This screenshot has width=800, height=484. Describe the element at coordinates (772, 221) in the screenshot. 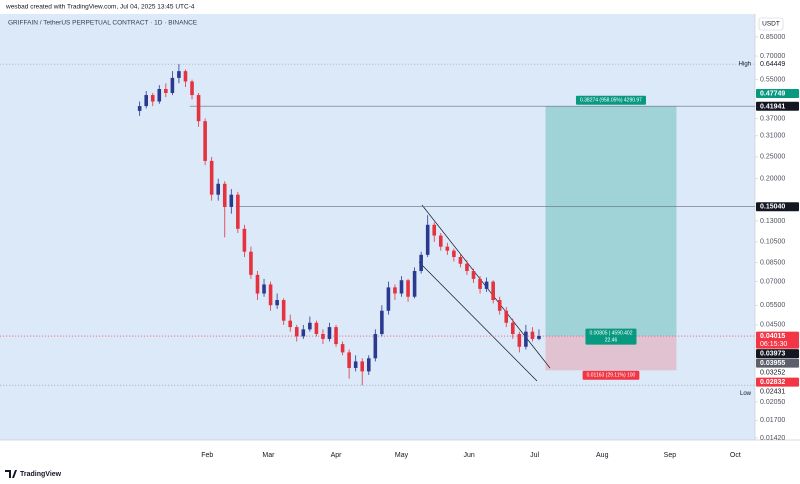

I see `y-tick-label: 0.13000` at that location.